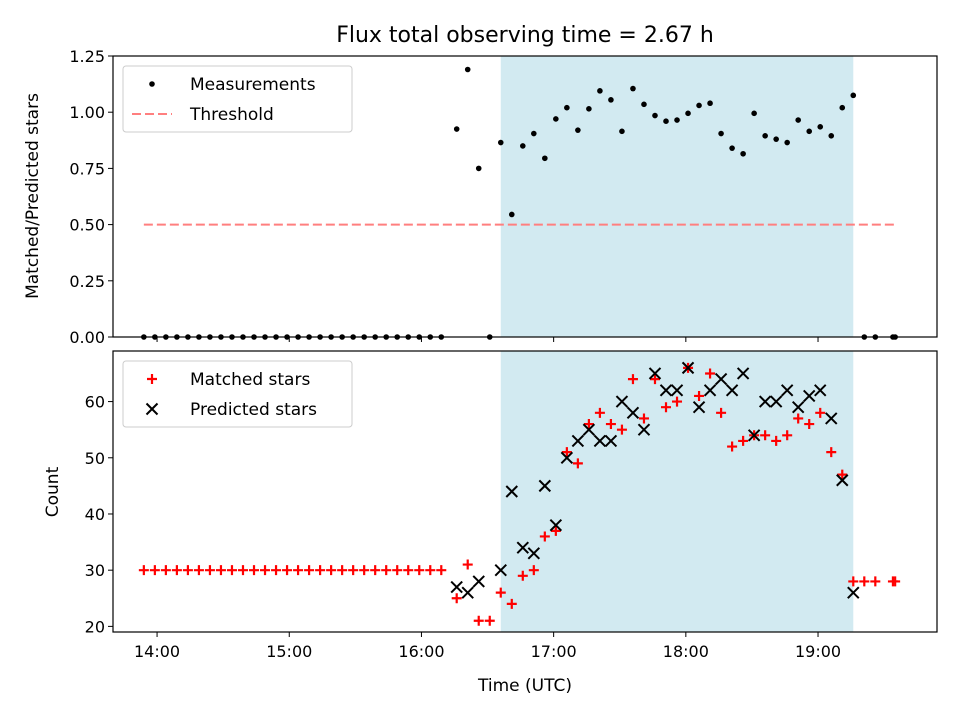  I want to click on top-y-axis-label: Matched/Predicted stars, so click(33, 196).